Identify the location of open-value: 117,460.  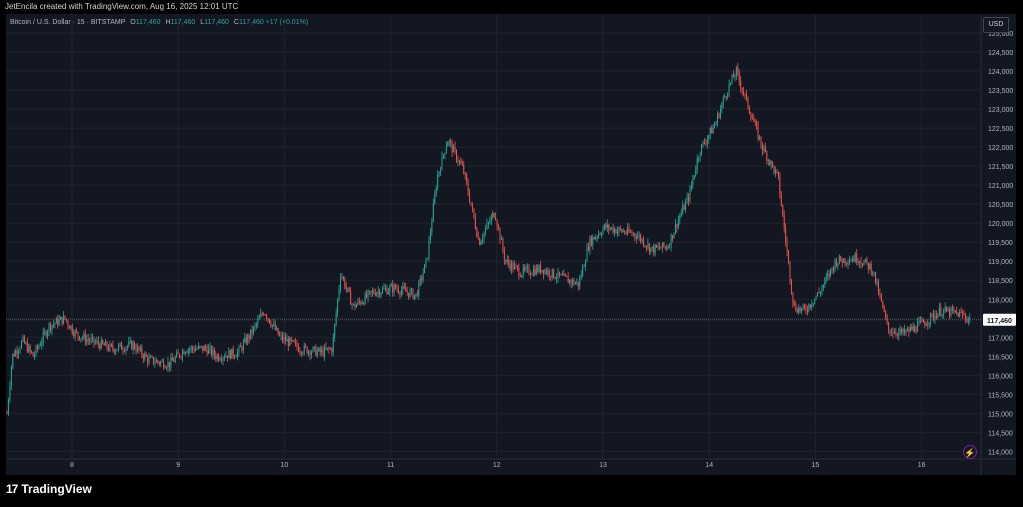
(148, 22).